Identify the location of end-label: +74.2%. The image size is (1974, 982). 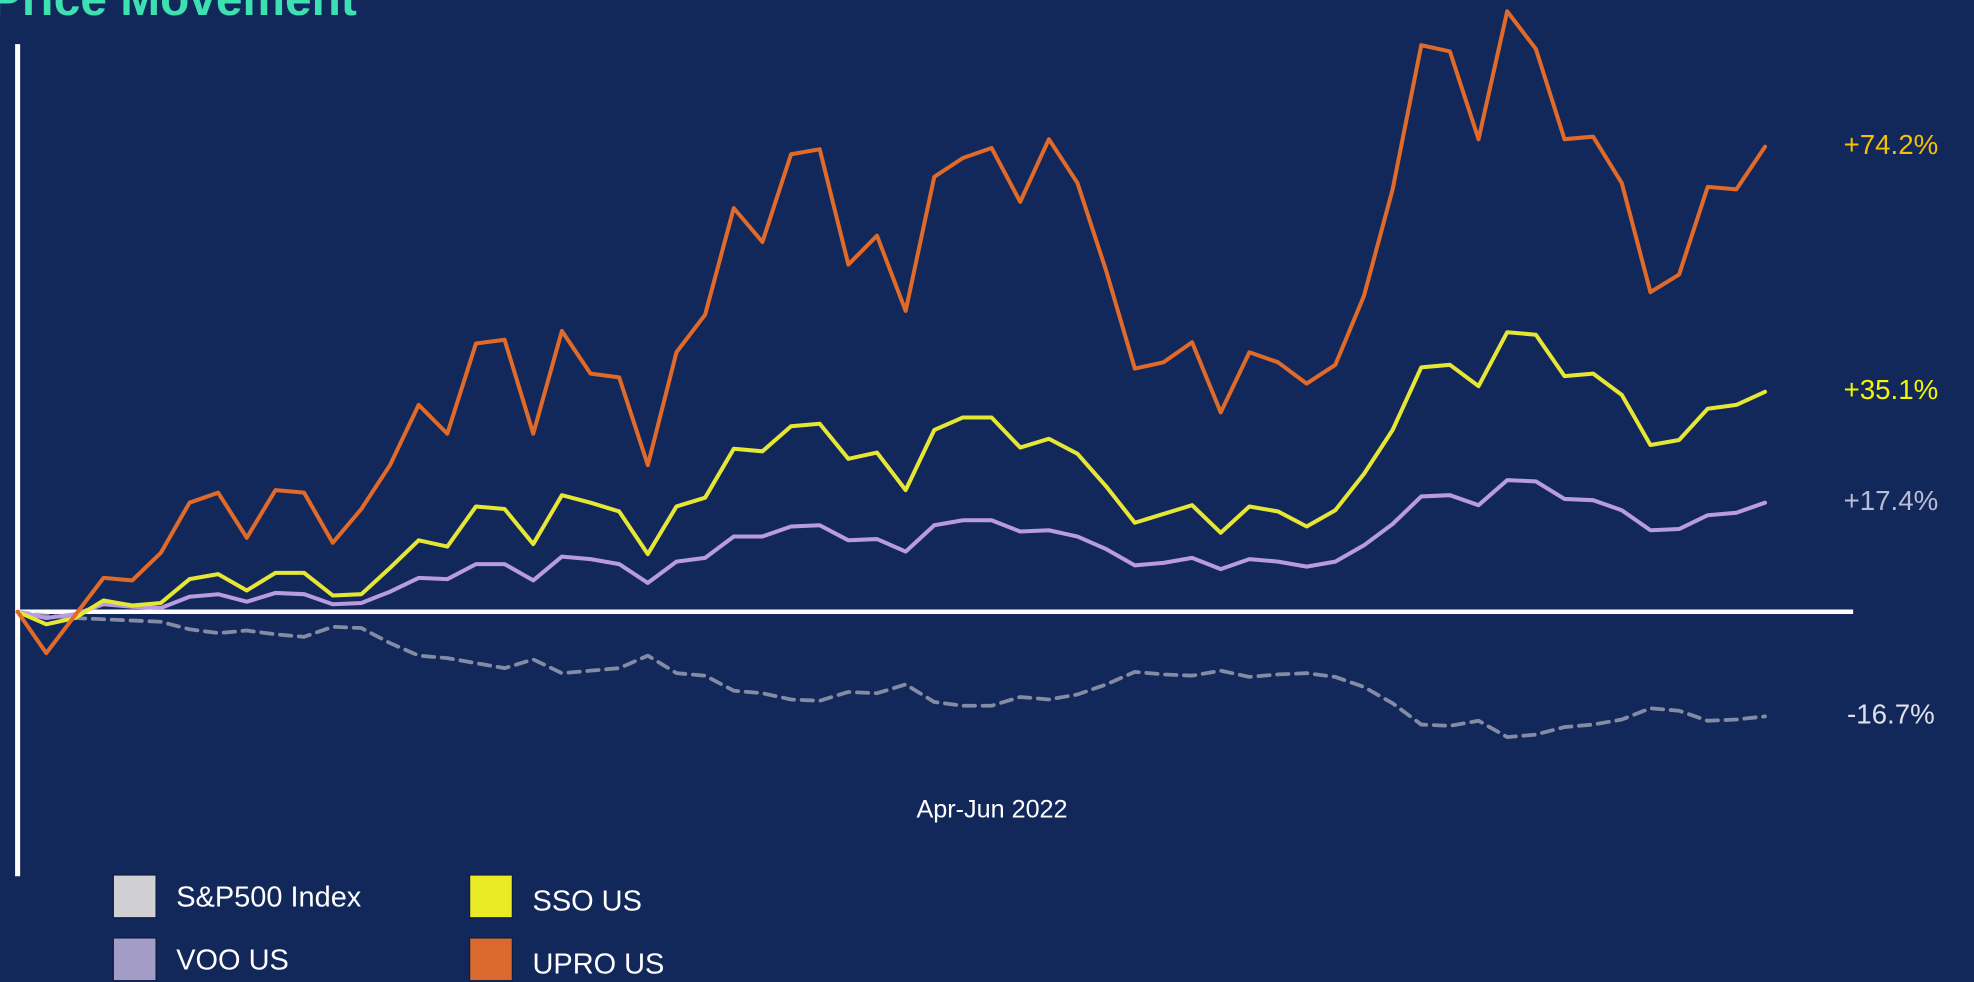
(1891, 144).